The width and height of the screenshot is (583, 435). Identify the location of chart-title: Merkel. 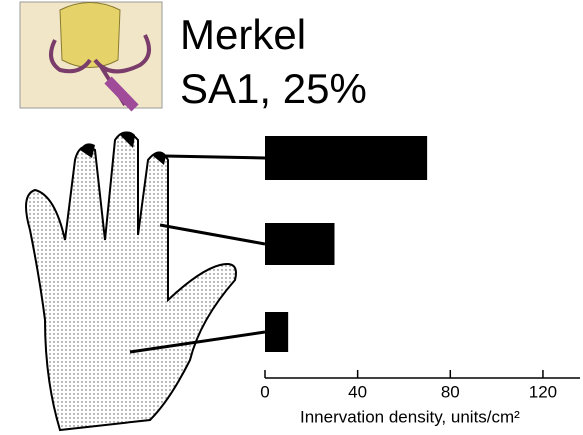
(243, 34).